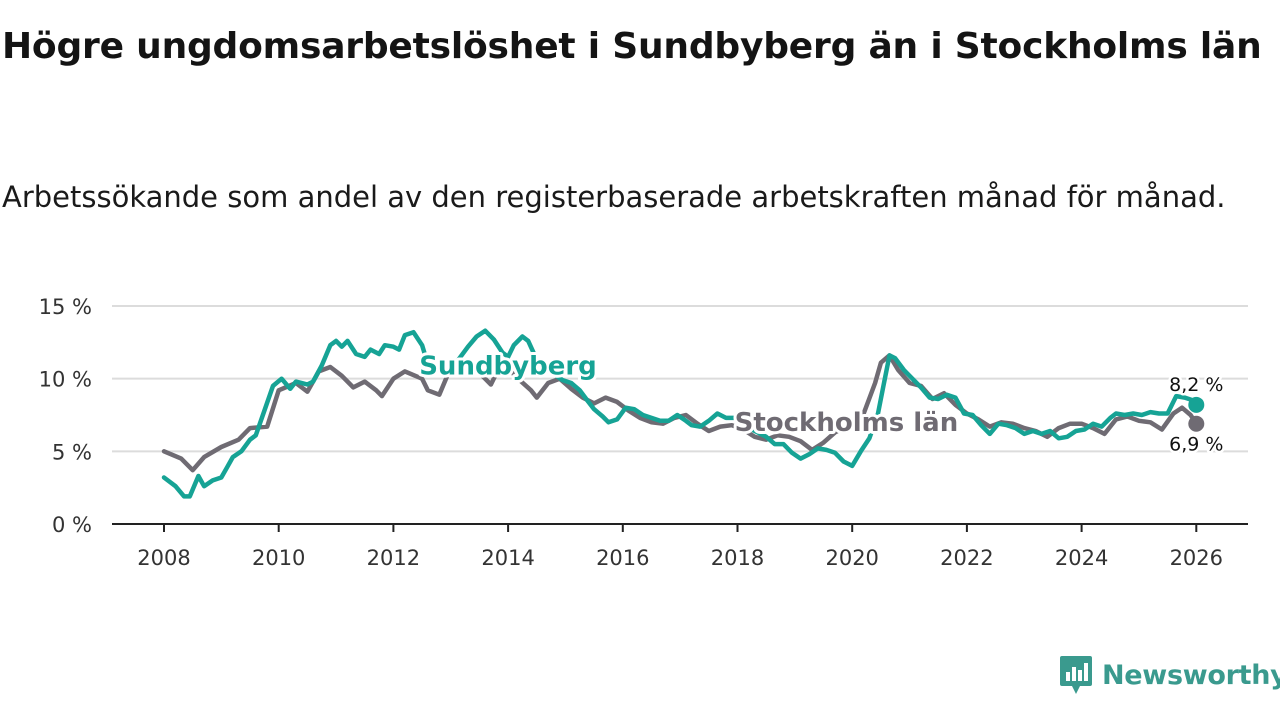 The image size is (1280, 720). I want to click on newsworthy-logo-icon, so click(1076, 675).